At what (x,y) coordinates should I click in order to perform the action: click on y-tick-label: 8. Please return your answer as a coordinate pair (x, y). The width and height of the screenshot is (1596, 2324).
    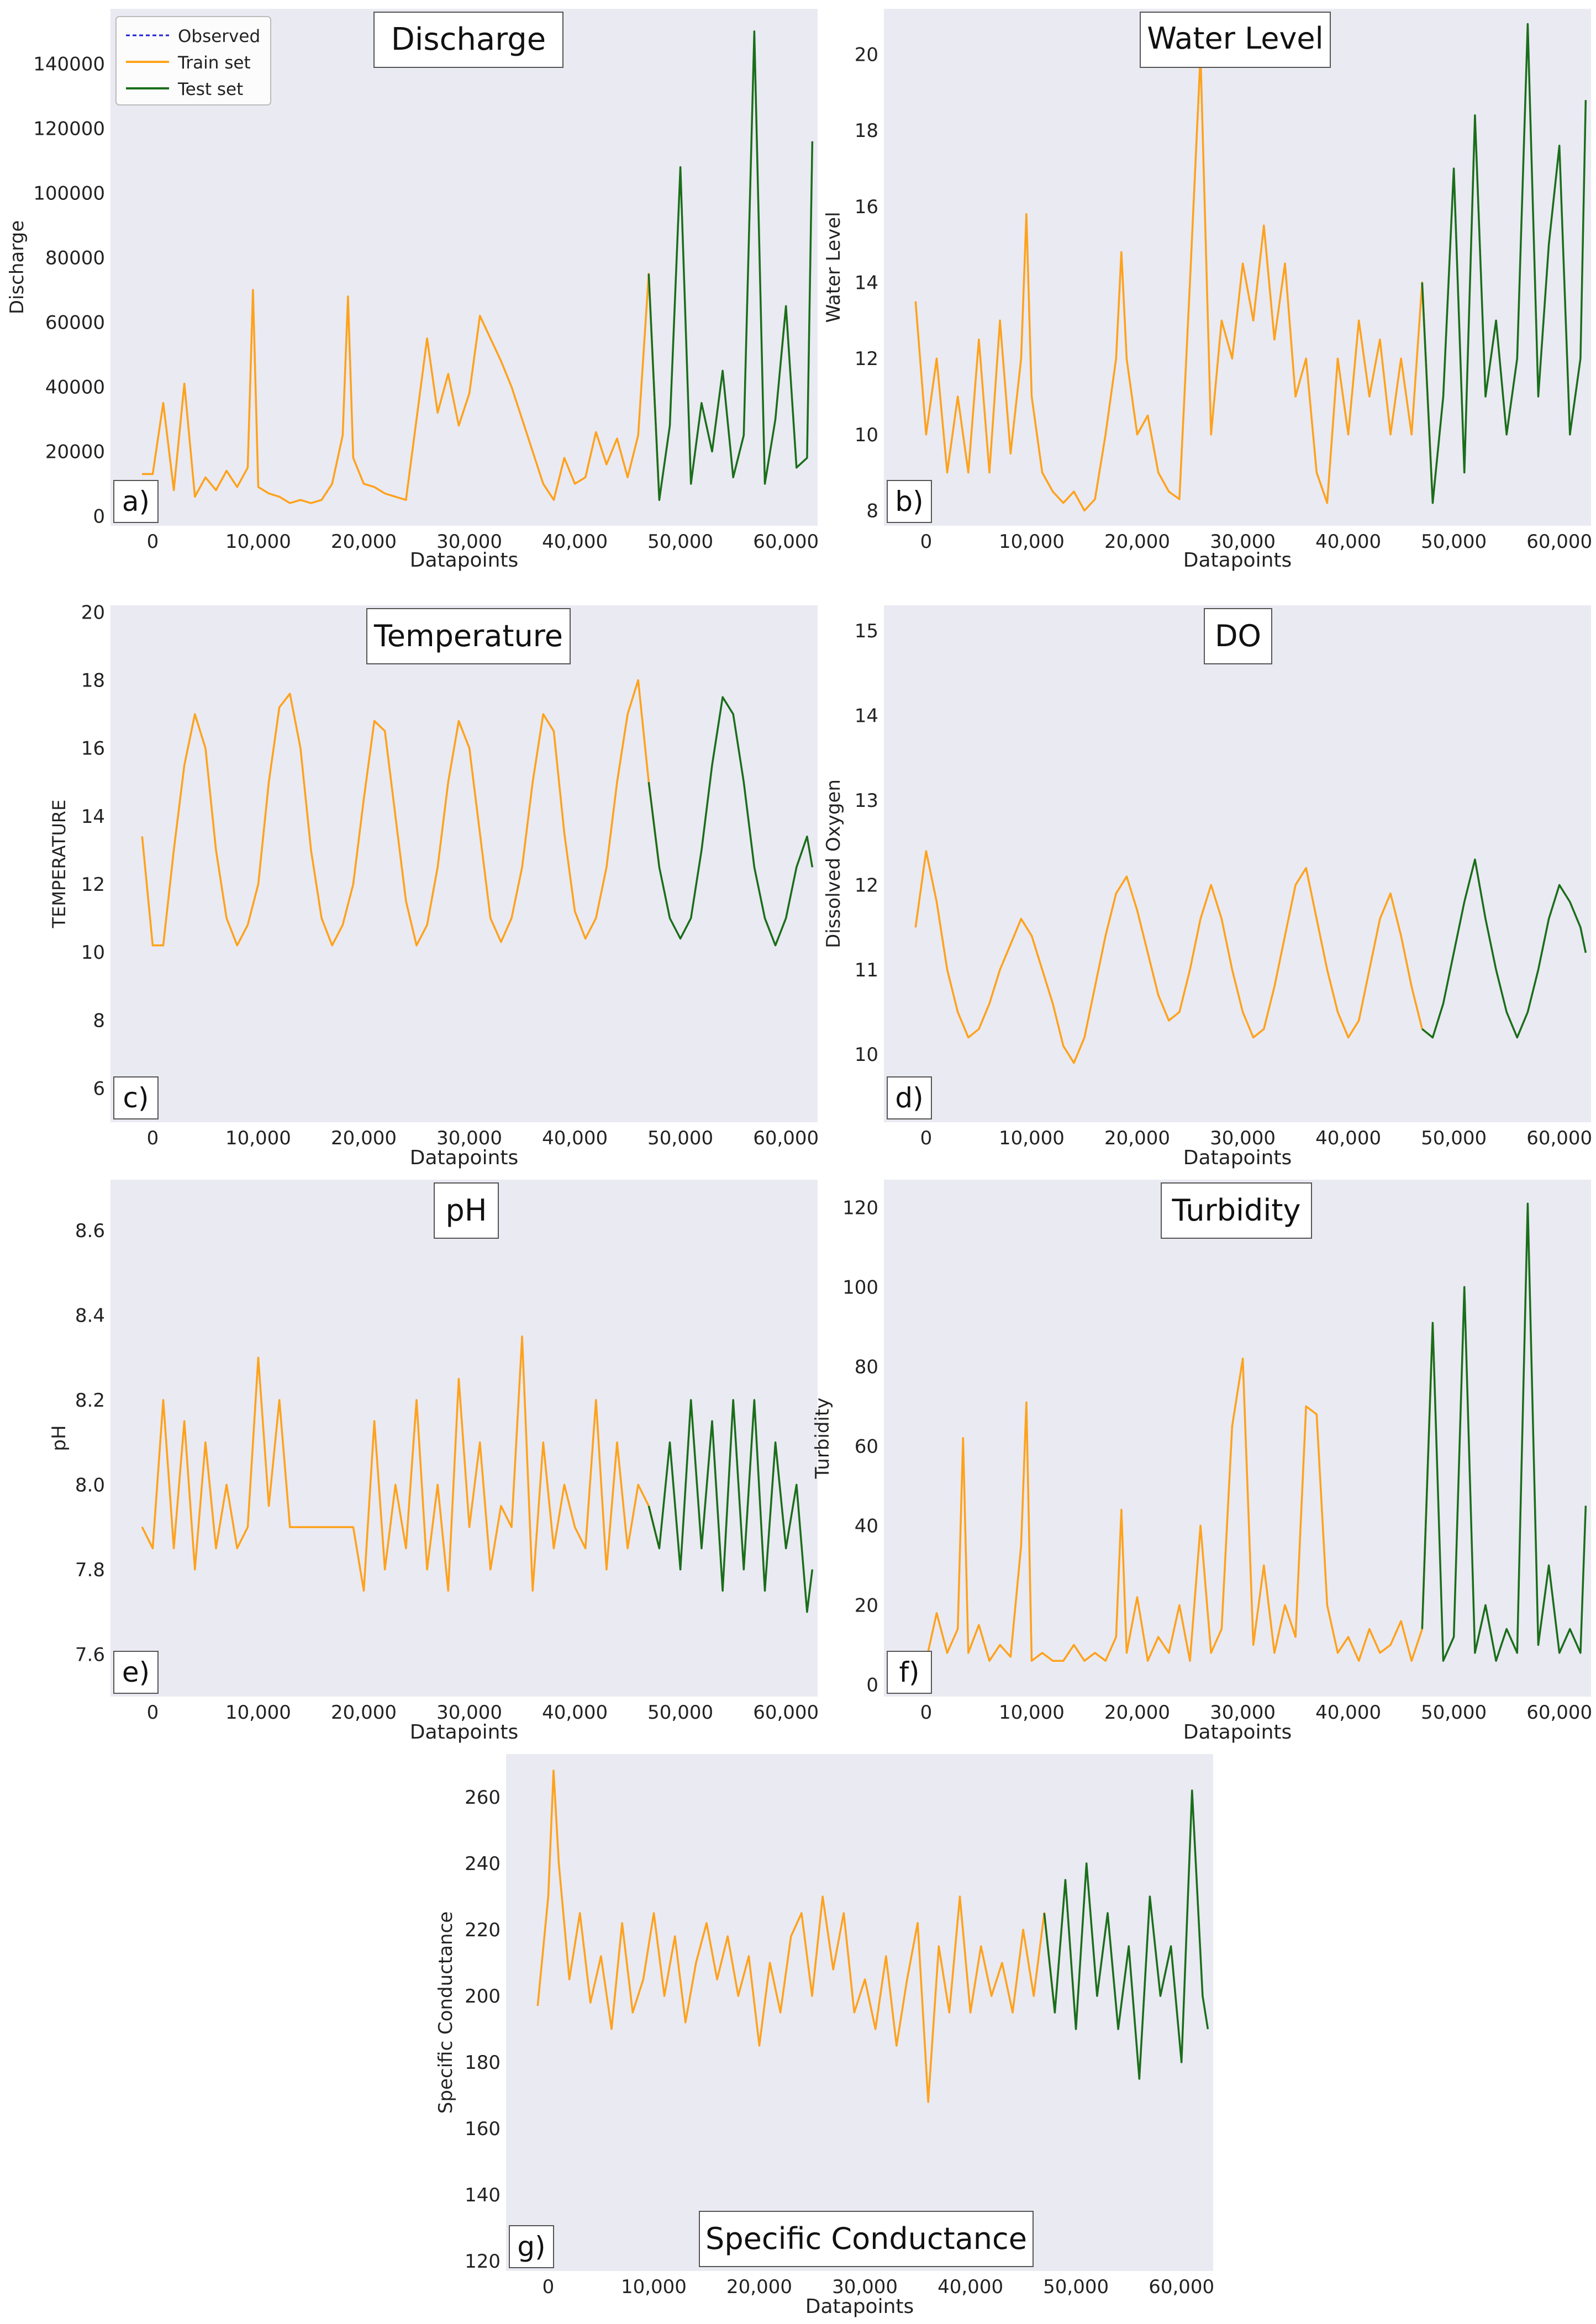
    Looking at the image, I should click on (872, 511).